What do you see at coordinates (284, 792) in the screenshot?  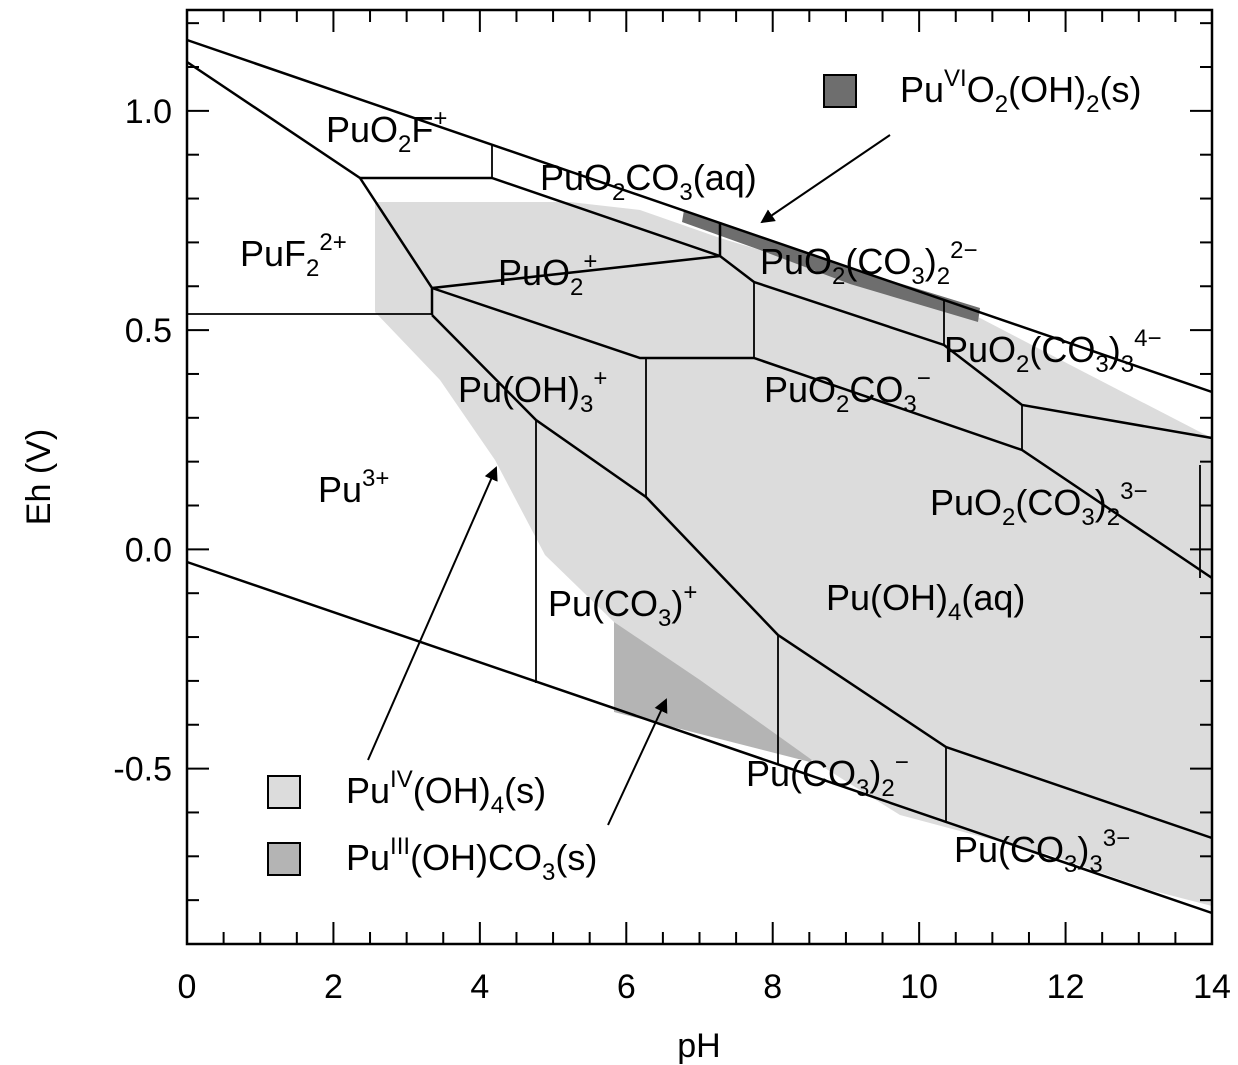 I see `legend-swatch-puiv` at bounding box center [284, 792].